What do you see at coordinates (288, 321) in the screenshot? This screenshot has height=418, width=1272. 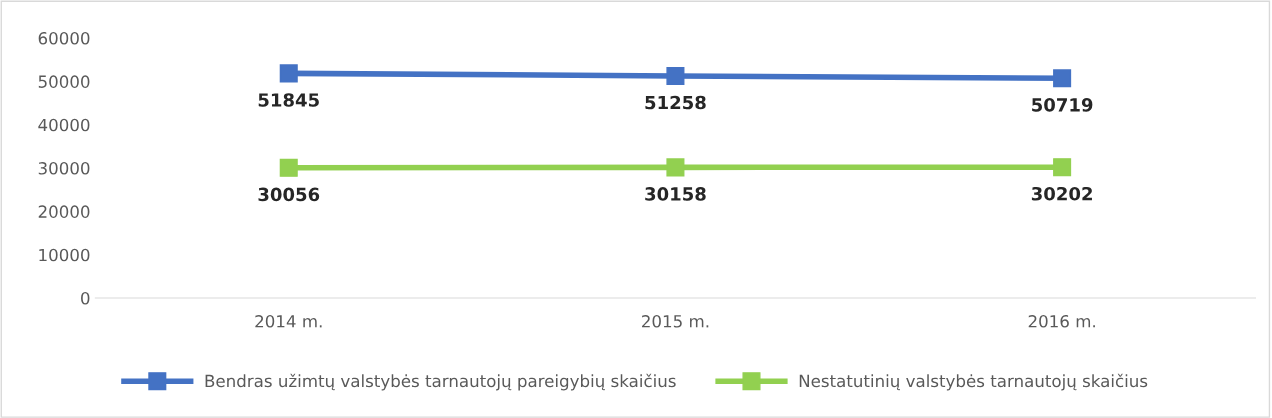 I see `x-tick-label: 2014 m.` at bounding box center [288, 321].